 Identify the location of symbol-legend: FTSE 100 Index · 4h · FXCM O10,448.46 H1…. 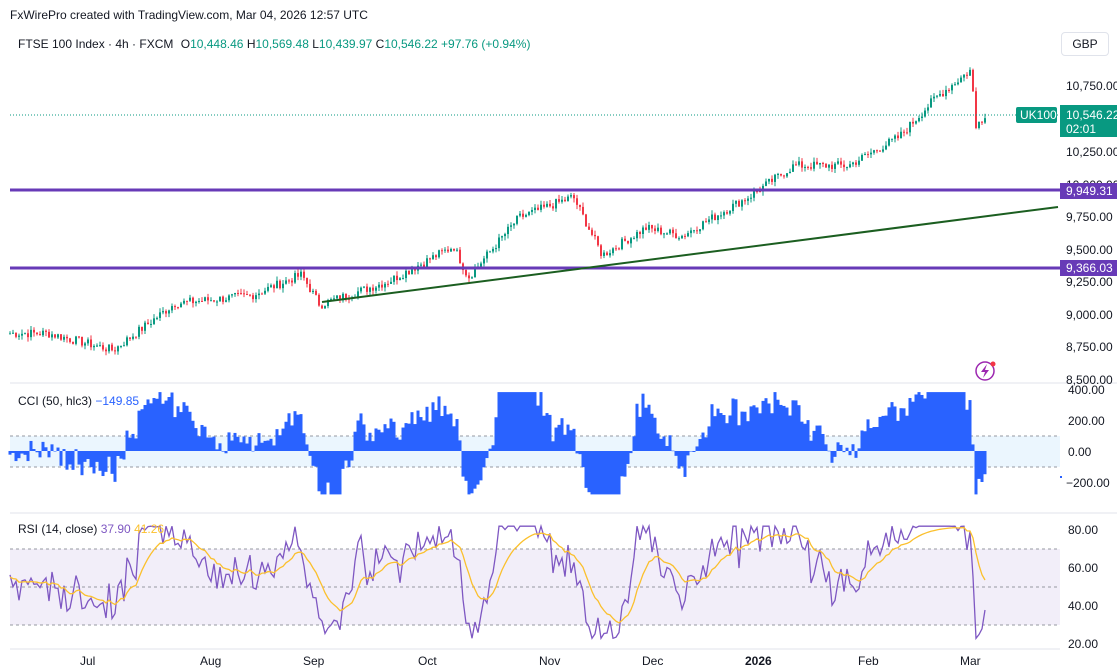
(274, 44).